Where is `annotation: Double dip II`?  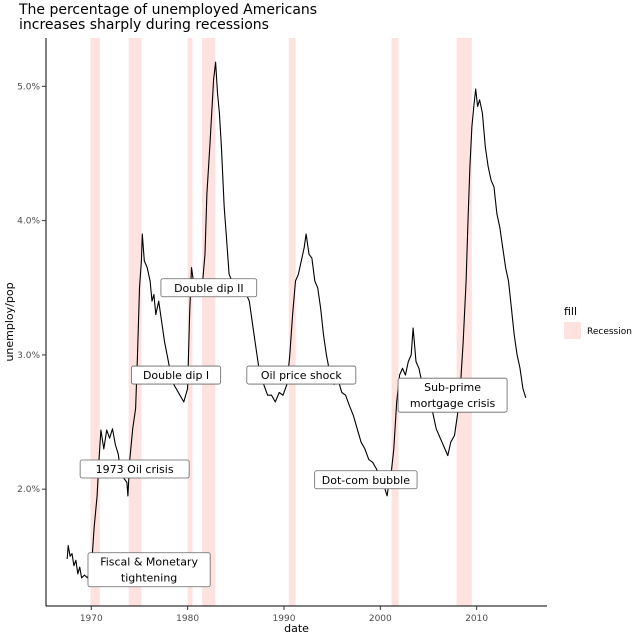
annotation: Double dip II is located at coordinates (209, 288).